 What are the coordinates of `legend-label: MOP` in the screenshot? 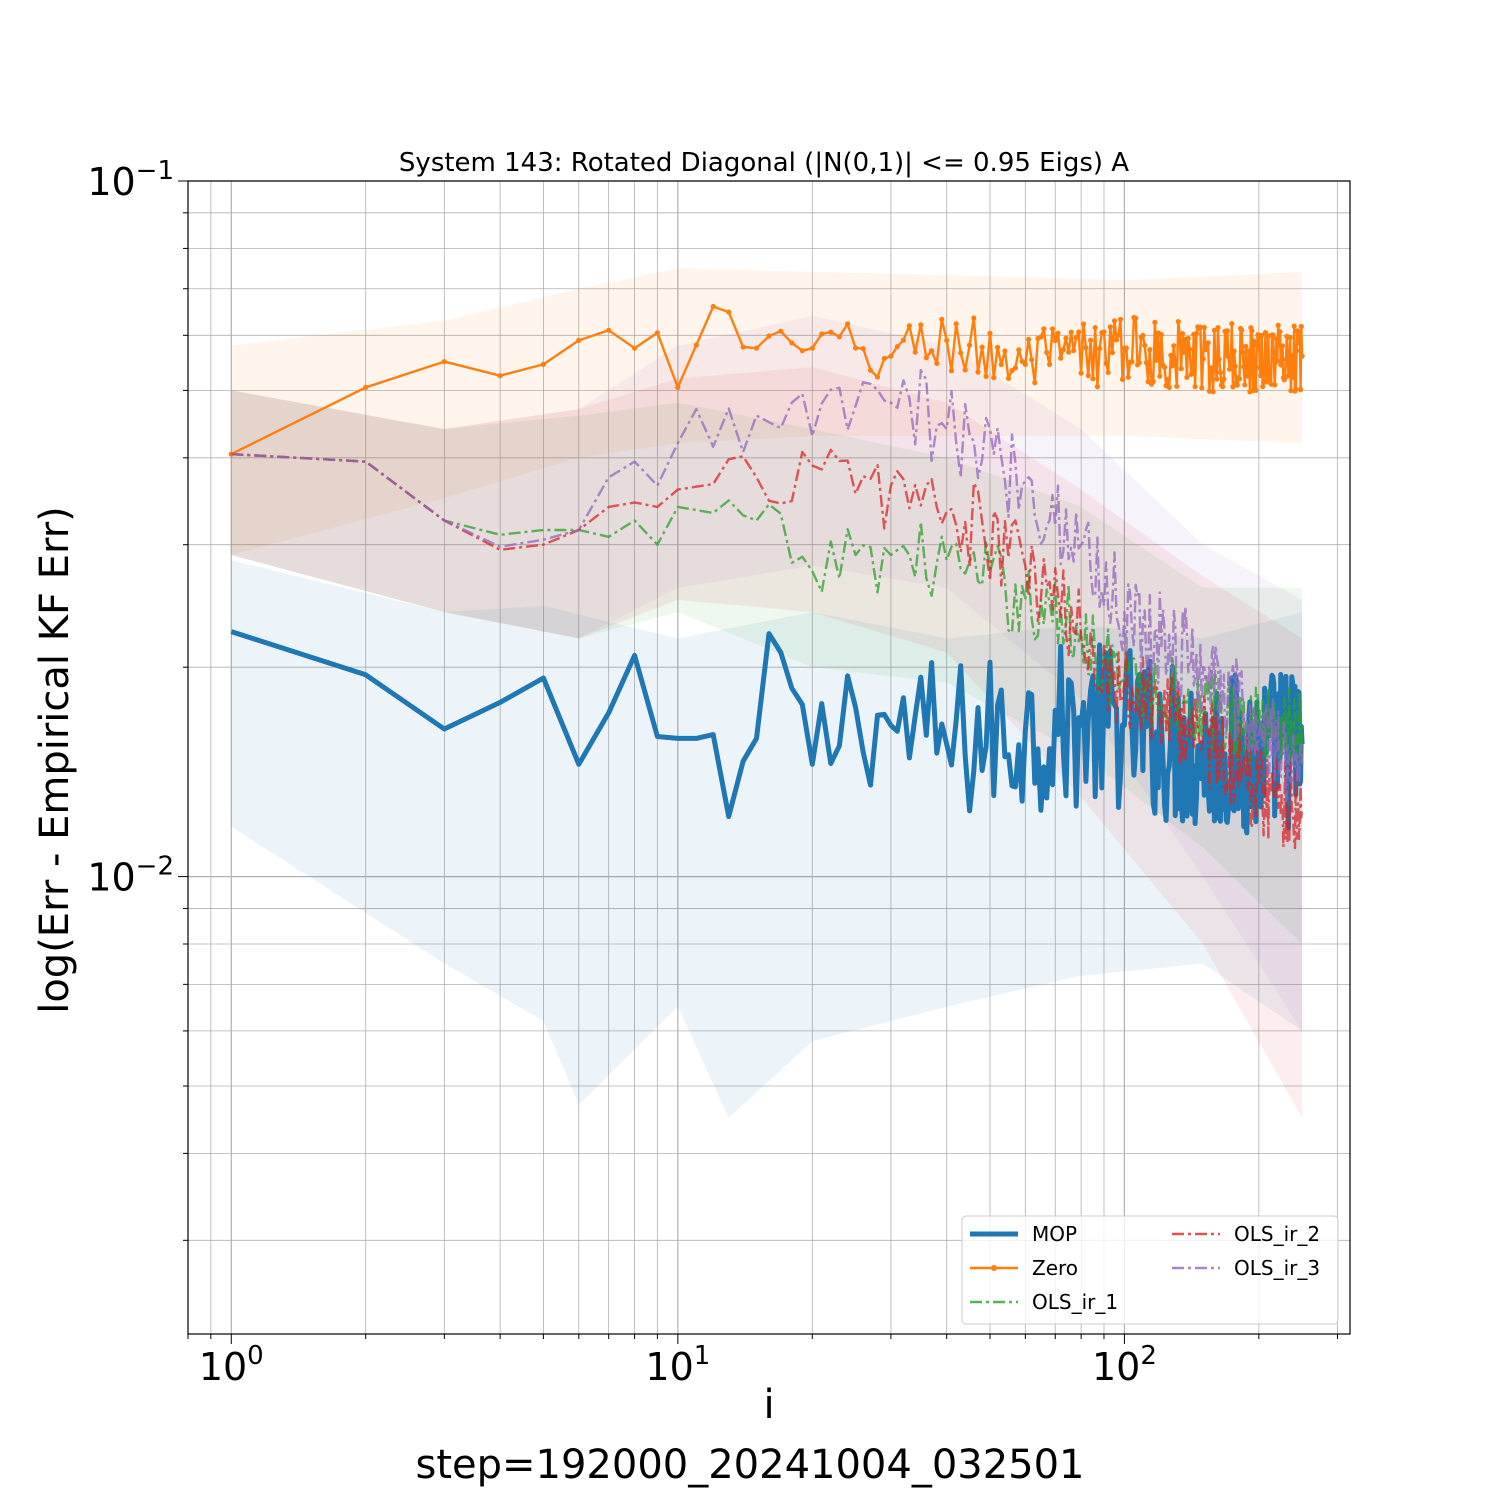 It's located at (1054, 1234).